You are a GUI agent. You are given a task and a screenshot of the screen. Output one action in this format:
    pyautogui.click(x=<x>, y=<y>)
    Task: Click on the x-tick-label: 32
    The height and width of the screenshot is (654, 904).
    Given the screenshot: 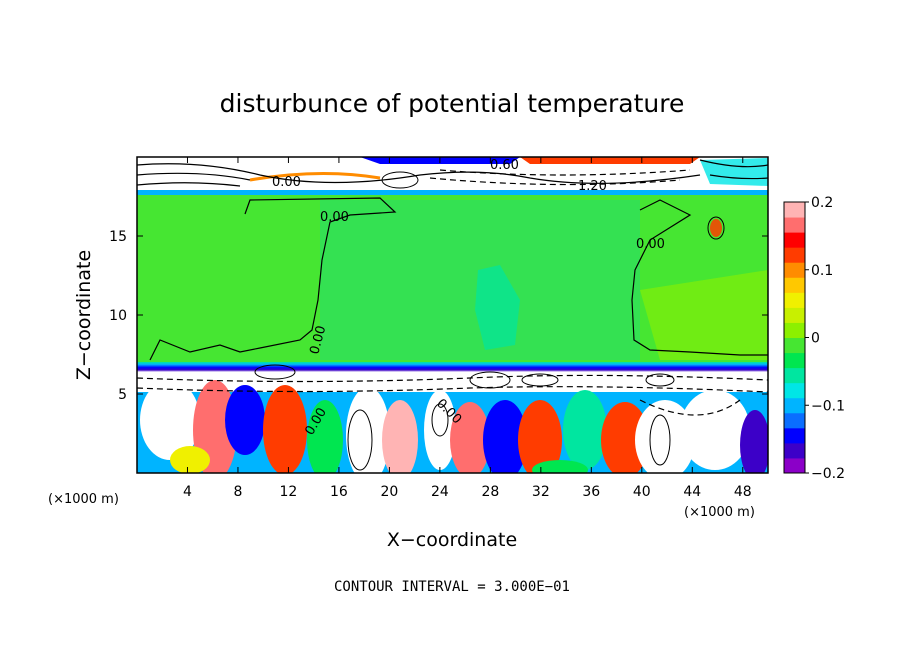 What is the action you would take?
    pyautogui.click(x=541, y=492)
    